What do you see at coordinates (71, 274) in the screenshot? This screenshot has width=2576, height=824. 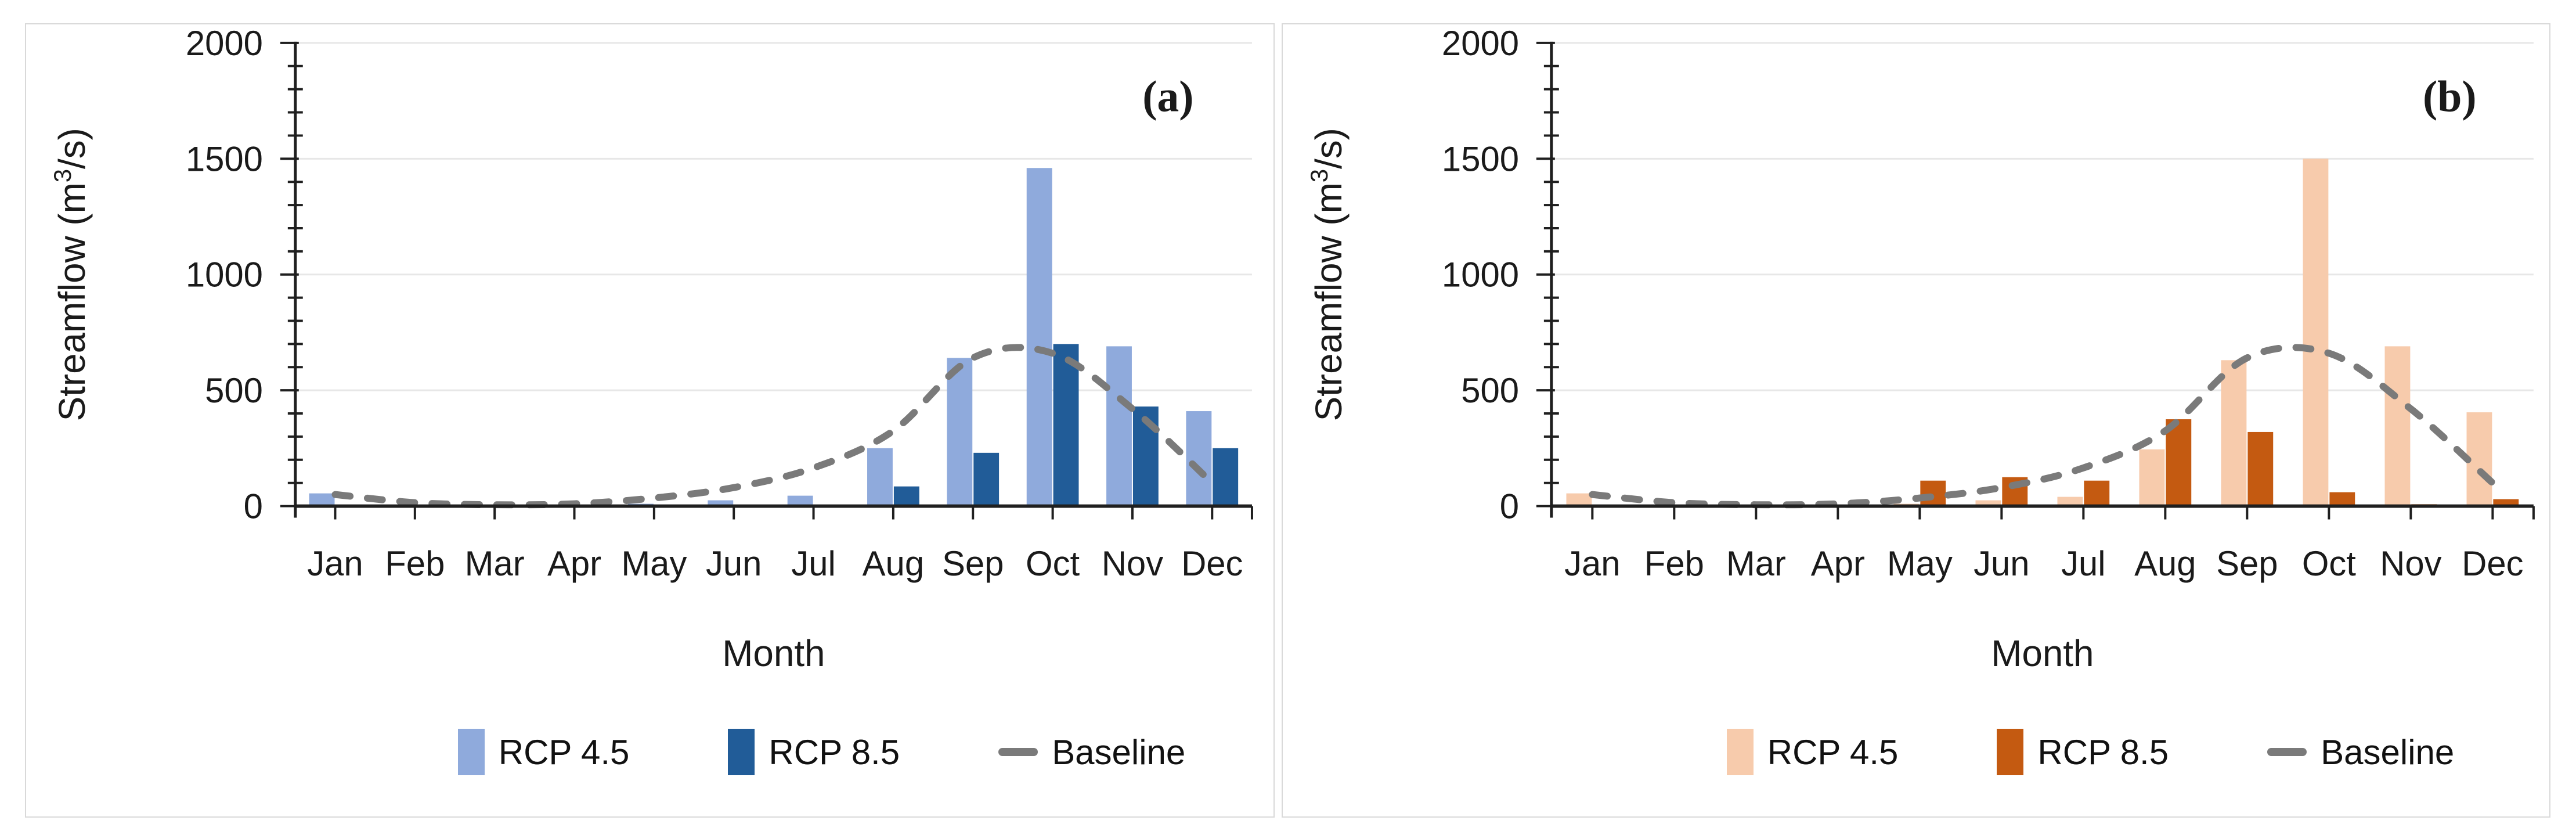 I see `y-axis-title-a: Streamflow (m3/s)` at bounding box center [71, 274].